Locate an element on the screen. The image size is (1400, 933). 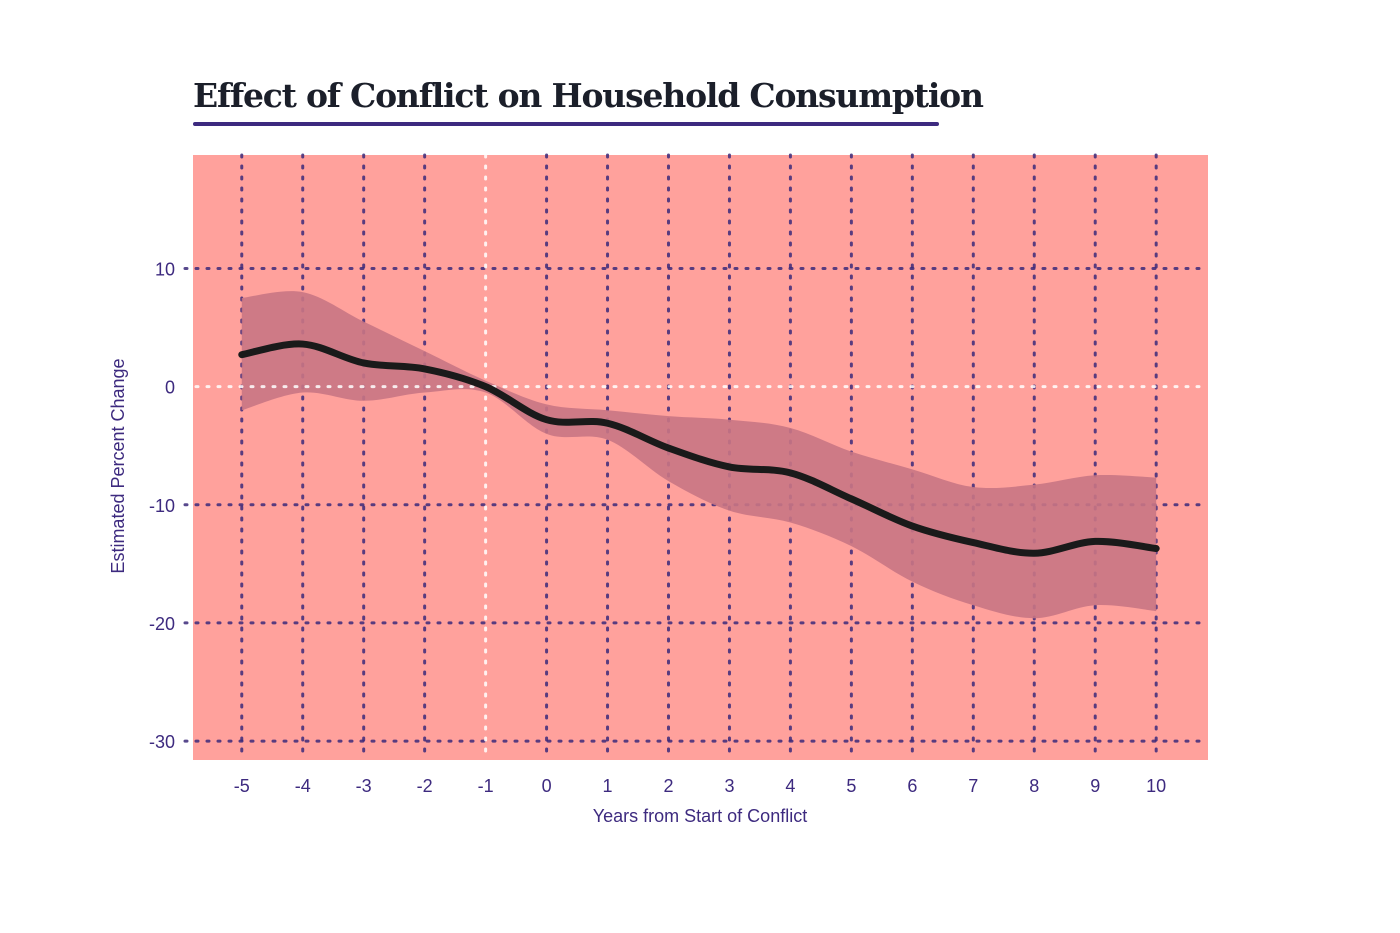
x-tick-label: 8 is located at coordinates (1034, 786).